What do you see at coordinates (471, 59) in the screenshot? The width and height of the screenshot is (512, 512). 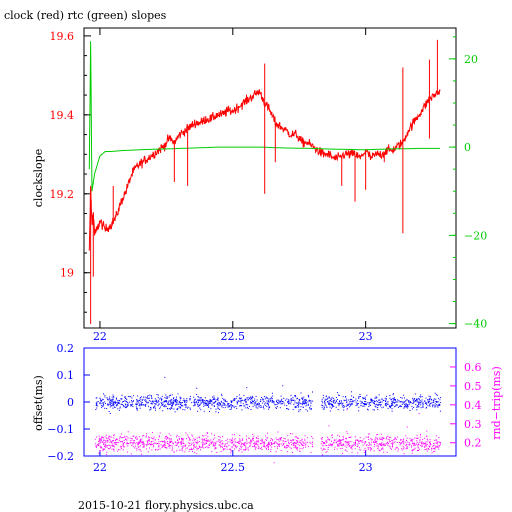 I see `top-y2-tick-label: 20` at bounding box center [471, 59].